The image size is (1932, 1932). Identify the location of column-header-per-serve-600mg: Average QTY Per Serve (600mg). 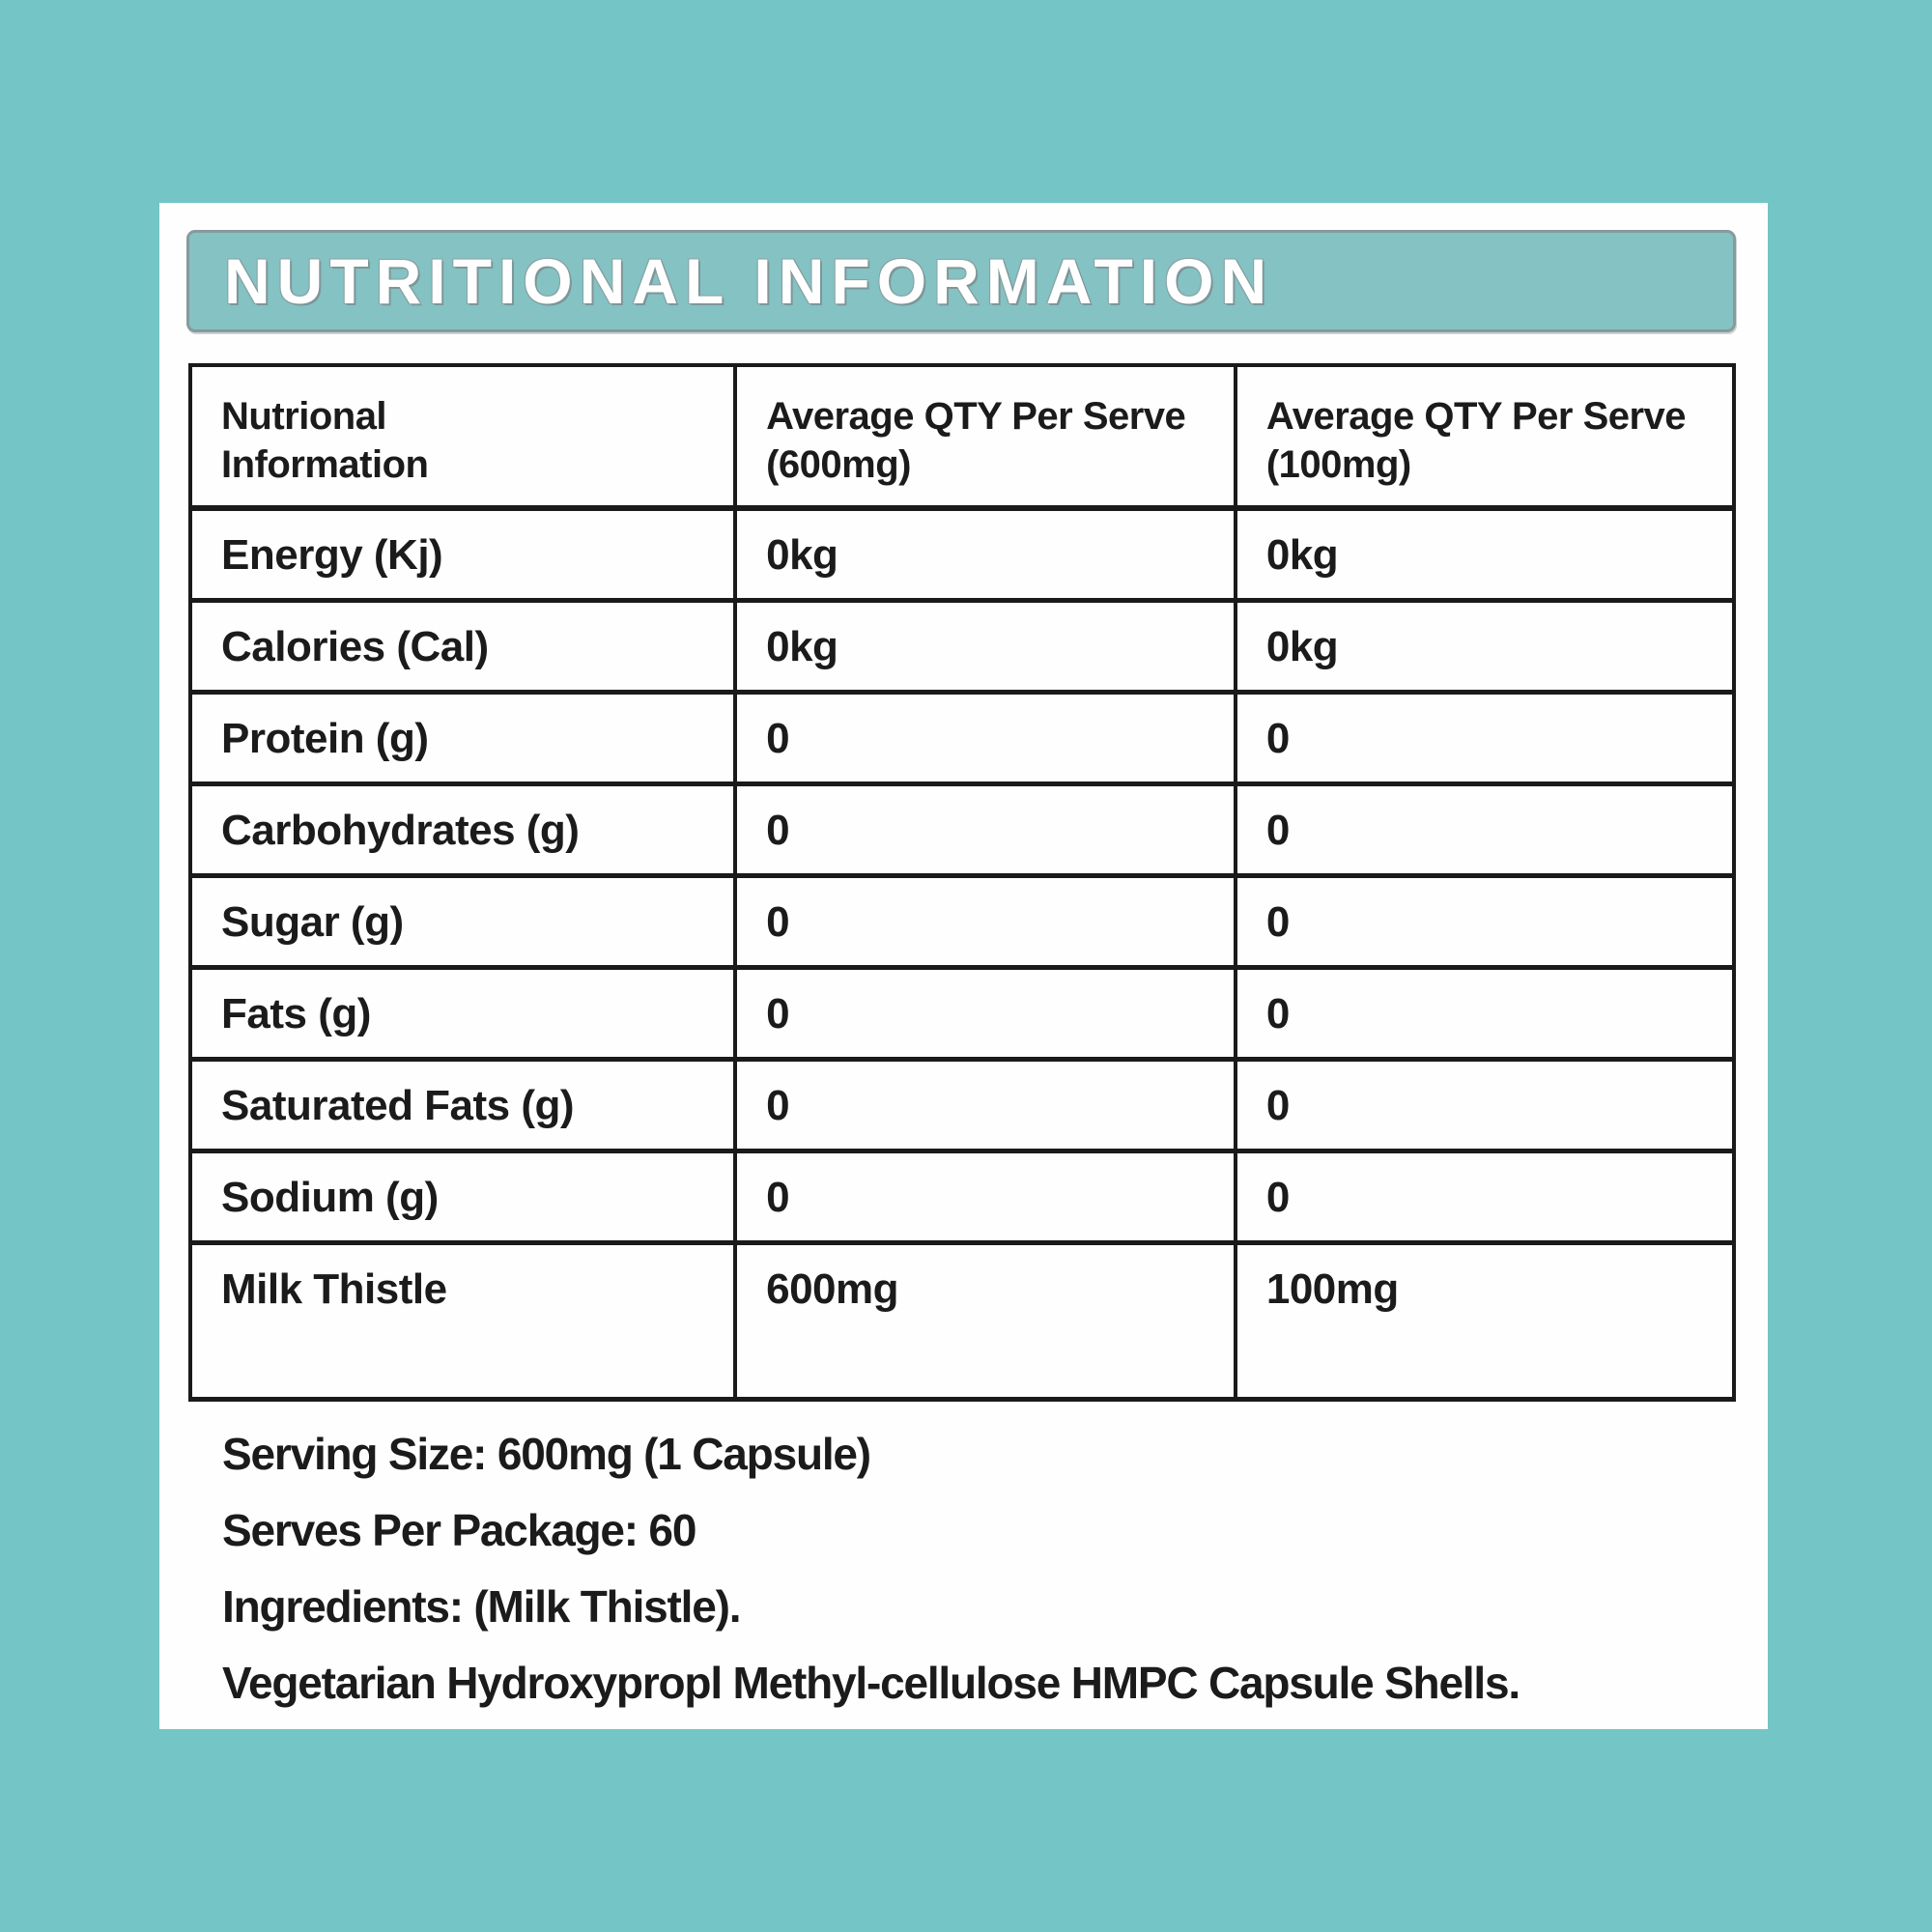
(985, 437).